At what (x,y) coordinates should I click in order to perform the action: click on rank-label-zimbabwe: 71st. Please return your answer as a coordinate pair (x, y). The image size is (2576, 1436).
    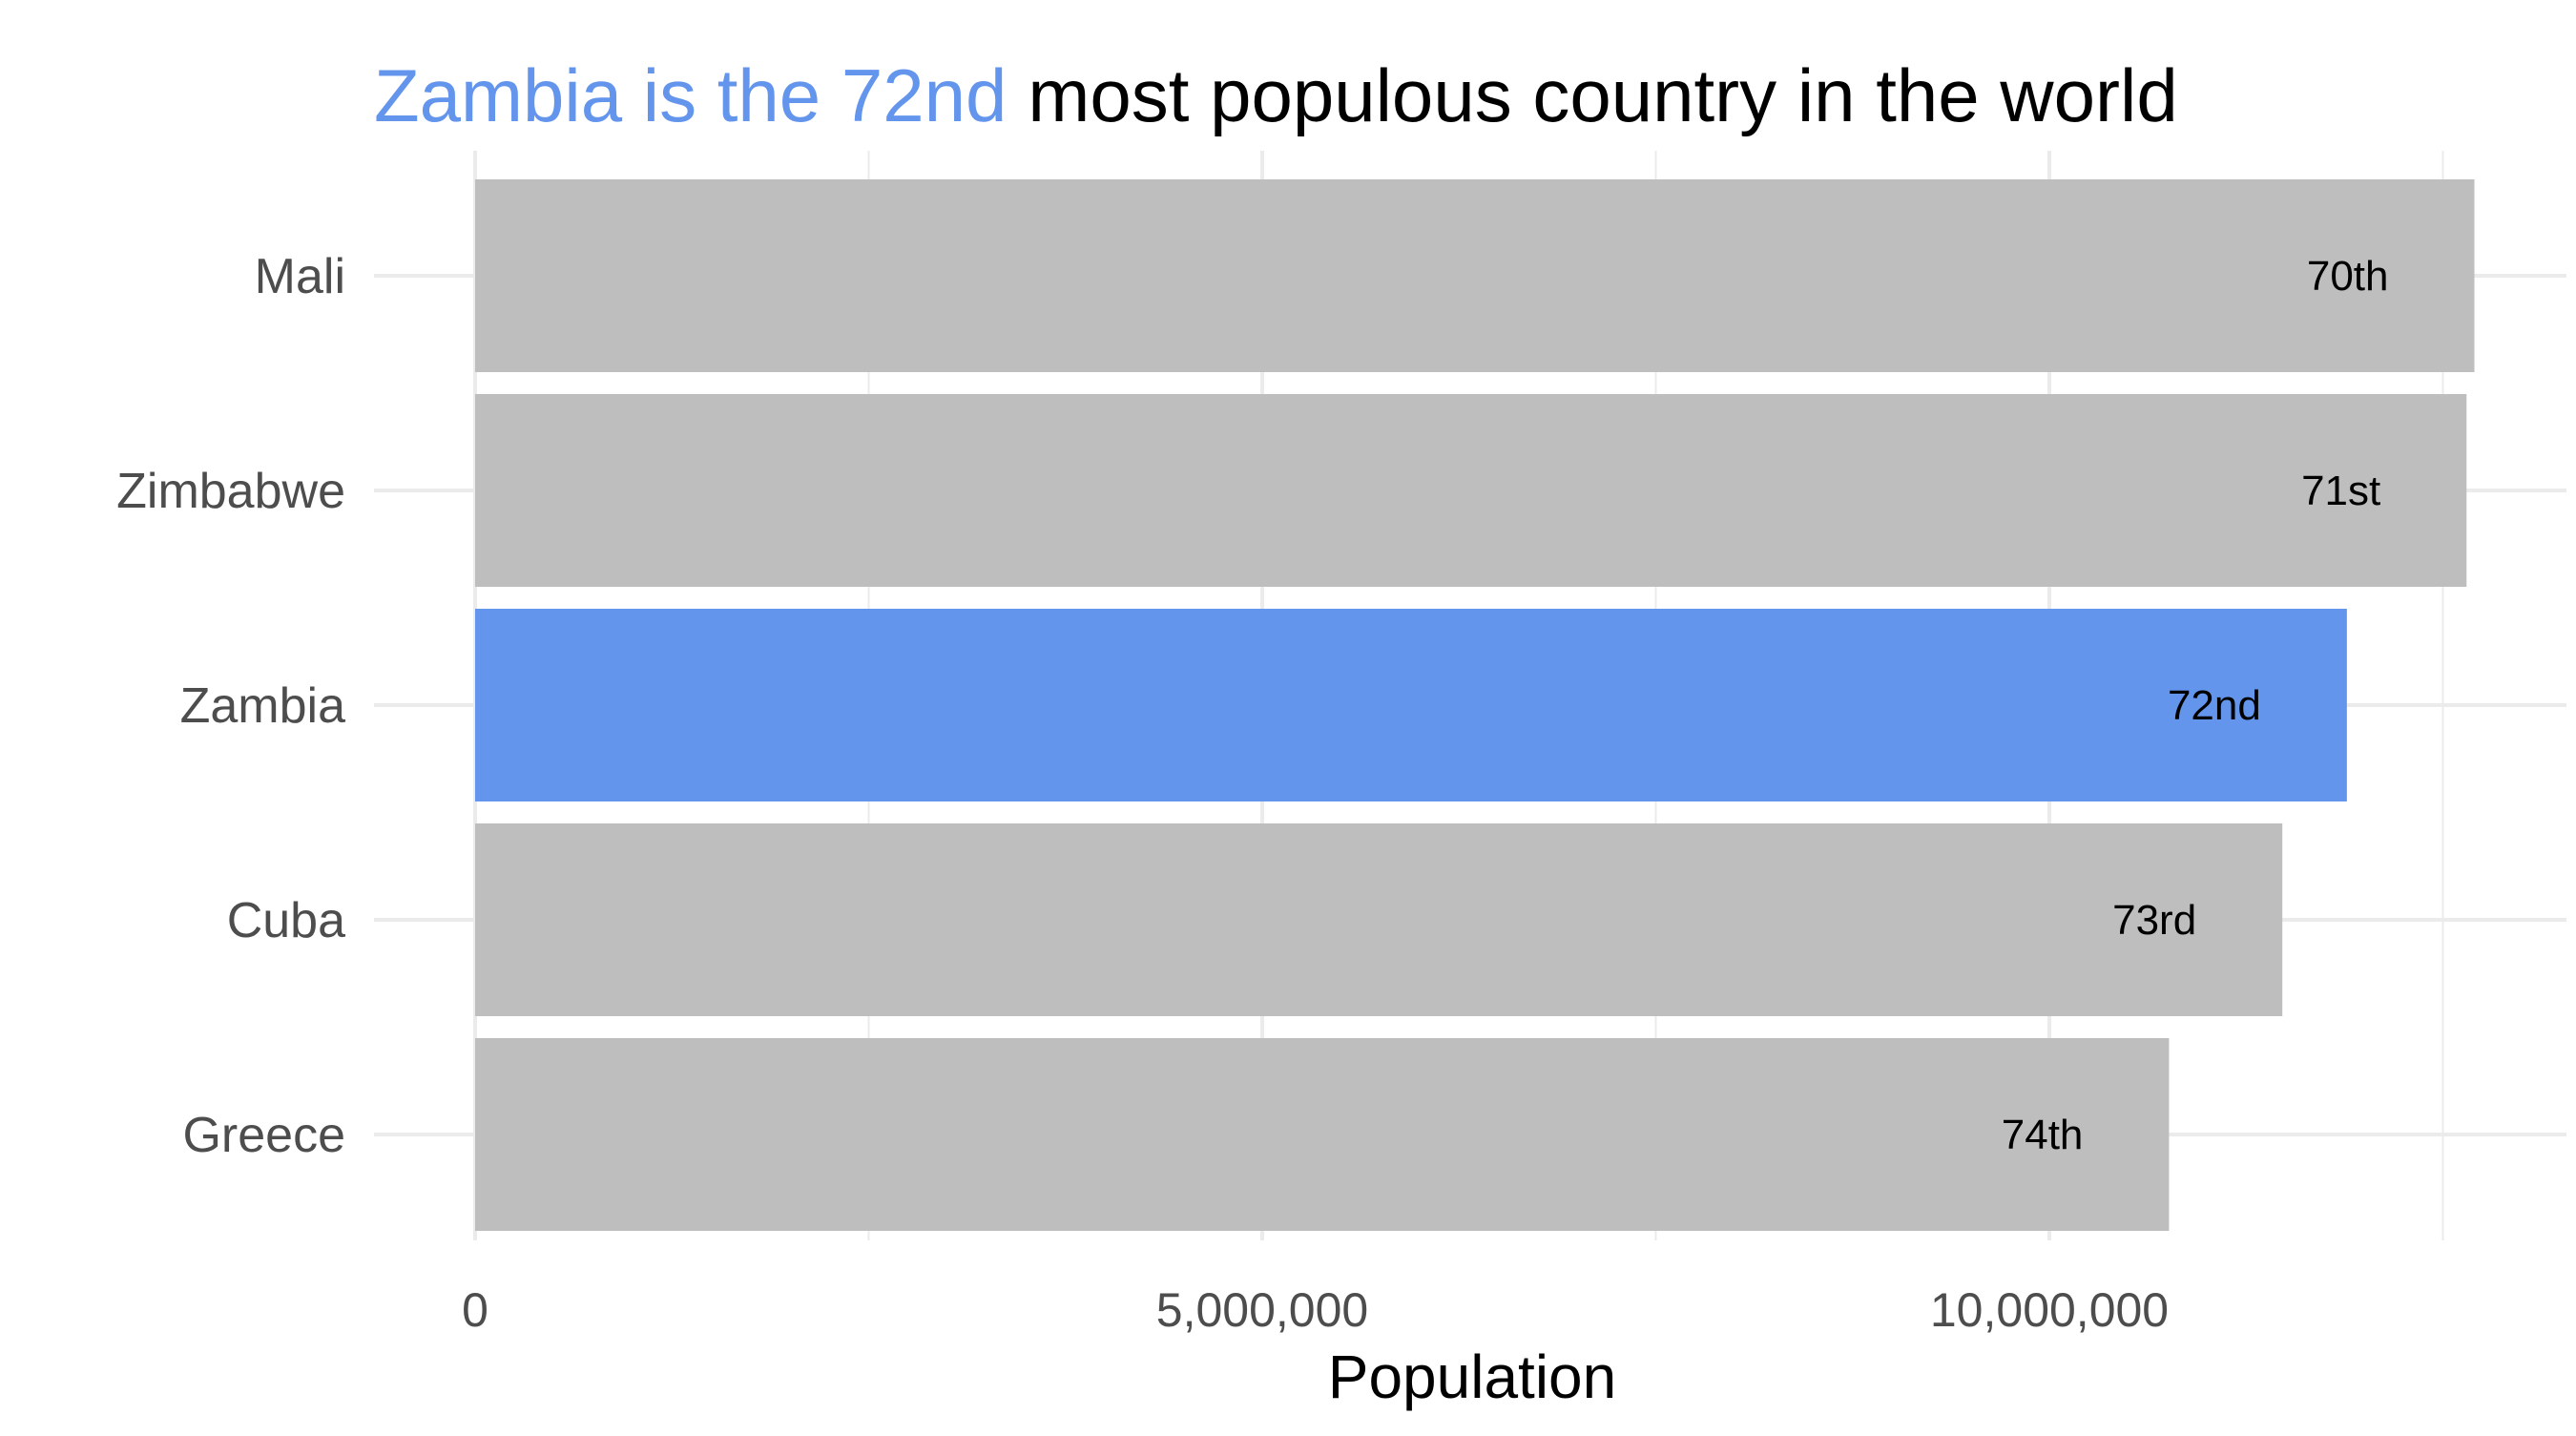
    Looking at the image, I should click on (2340, 491).